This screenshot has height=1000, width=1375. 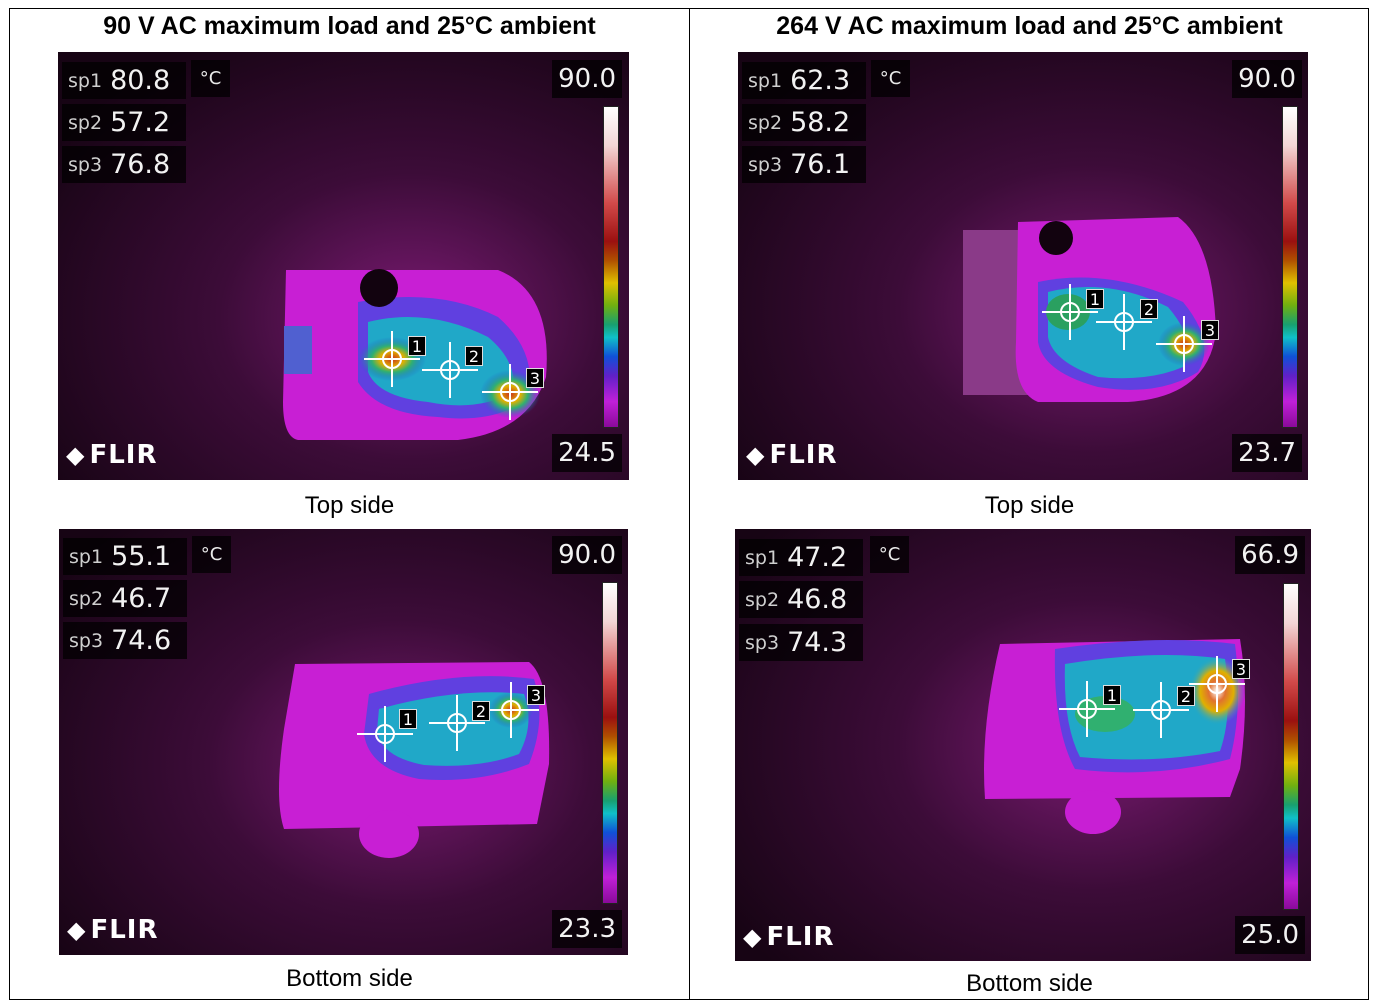 I want to click on spot-readout-sp2: sp2 46.8, so click(x=801, y=599).